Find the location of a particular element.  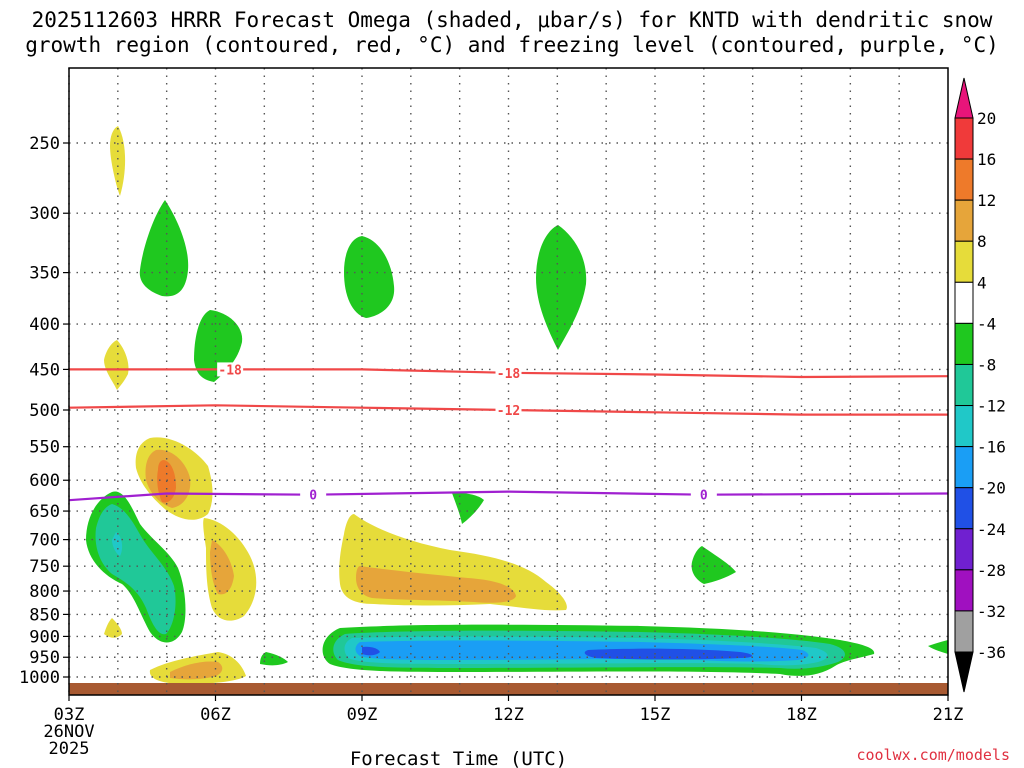

colorbar-label-2: 12 is located at coordinates (986, 200).